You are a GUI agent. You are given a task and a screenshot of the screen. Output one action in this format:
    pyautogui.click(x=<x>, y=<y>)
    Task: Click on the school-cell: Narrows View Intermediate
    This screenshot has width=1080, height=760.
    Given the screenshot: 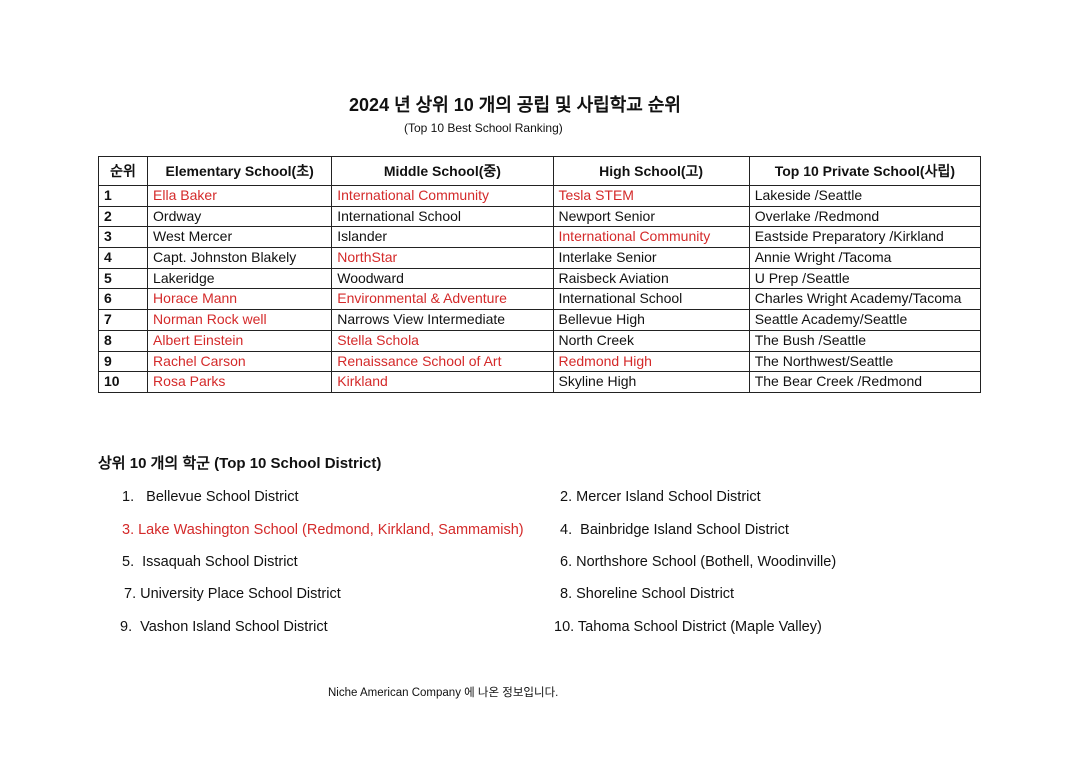 What is the action you would take?
    pyautogui.click(x=442, y=320)
    